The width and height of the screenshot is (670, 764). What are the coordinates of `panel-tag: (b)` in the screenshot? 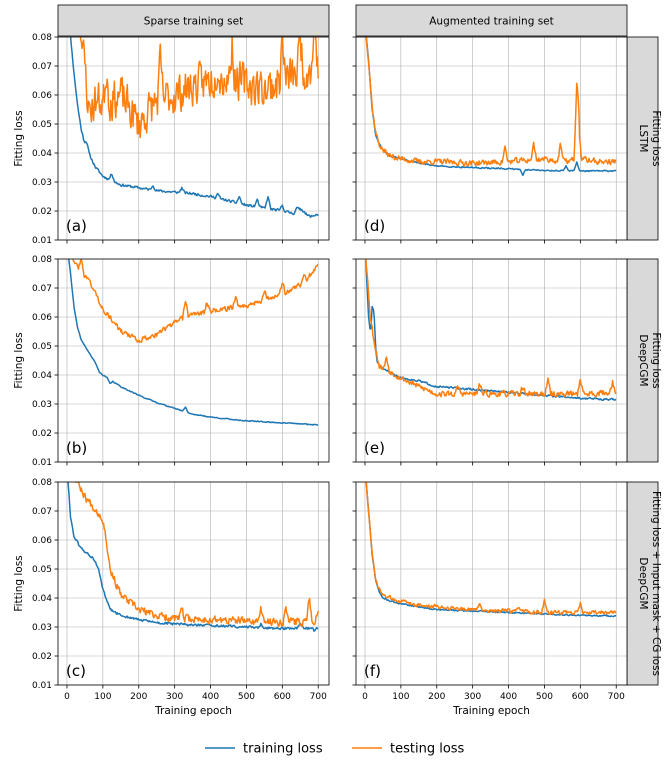 It's located at (76, 448).